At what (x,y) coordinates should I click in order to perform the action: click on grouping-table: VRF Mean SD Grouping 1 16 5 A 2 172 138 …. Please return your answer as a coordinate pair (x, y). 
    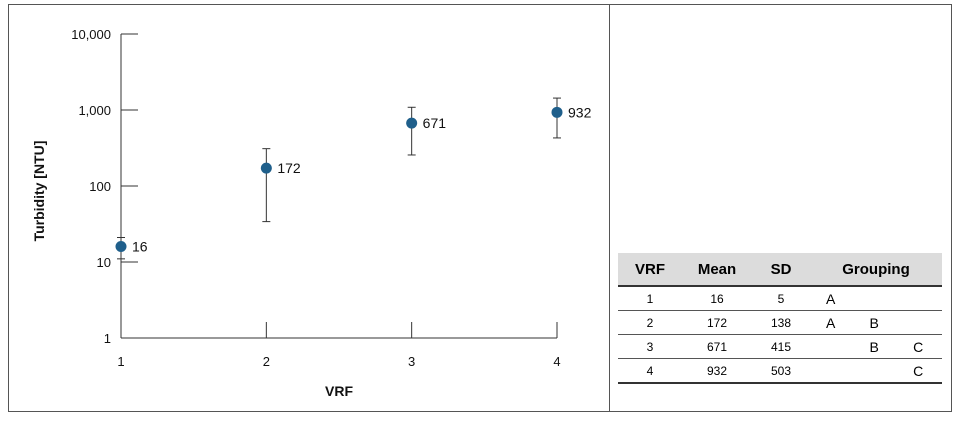
    Looking at the image, I should click on (780, 318).